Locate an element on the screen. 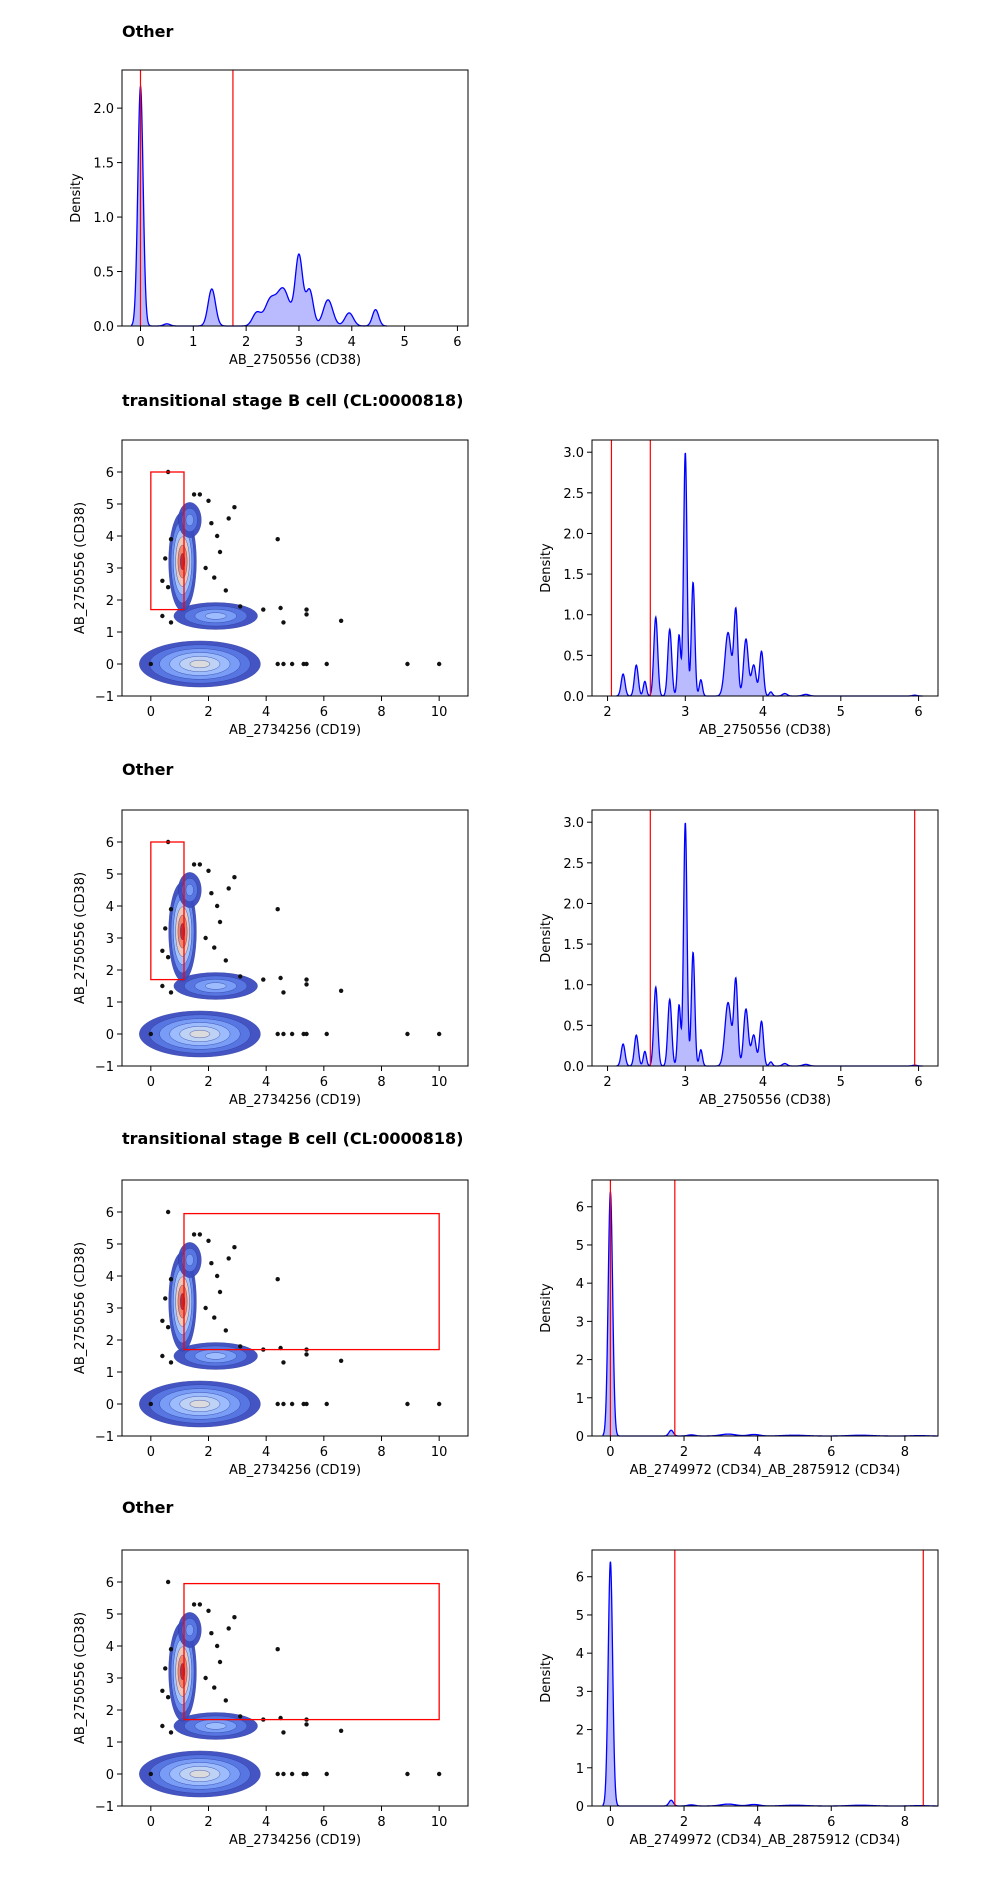 This screenshot has height=1900, width=1000. x-axis-label: AB_2734256 (CD19) is located at coordinates (295, 1840).